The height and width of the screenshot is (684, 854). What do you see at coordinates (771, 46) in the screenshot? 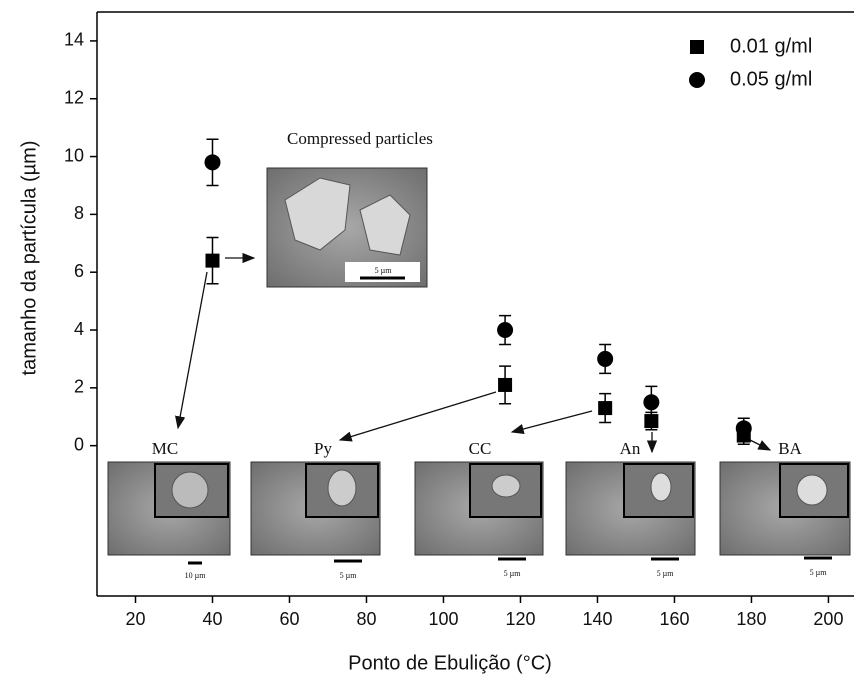
I see `legend-label: 0.01 g/ml` at bounding box center [771, 46].